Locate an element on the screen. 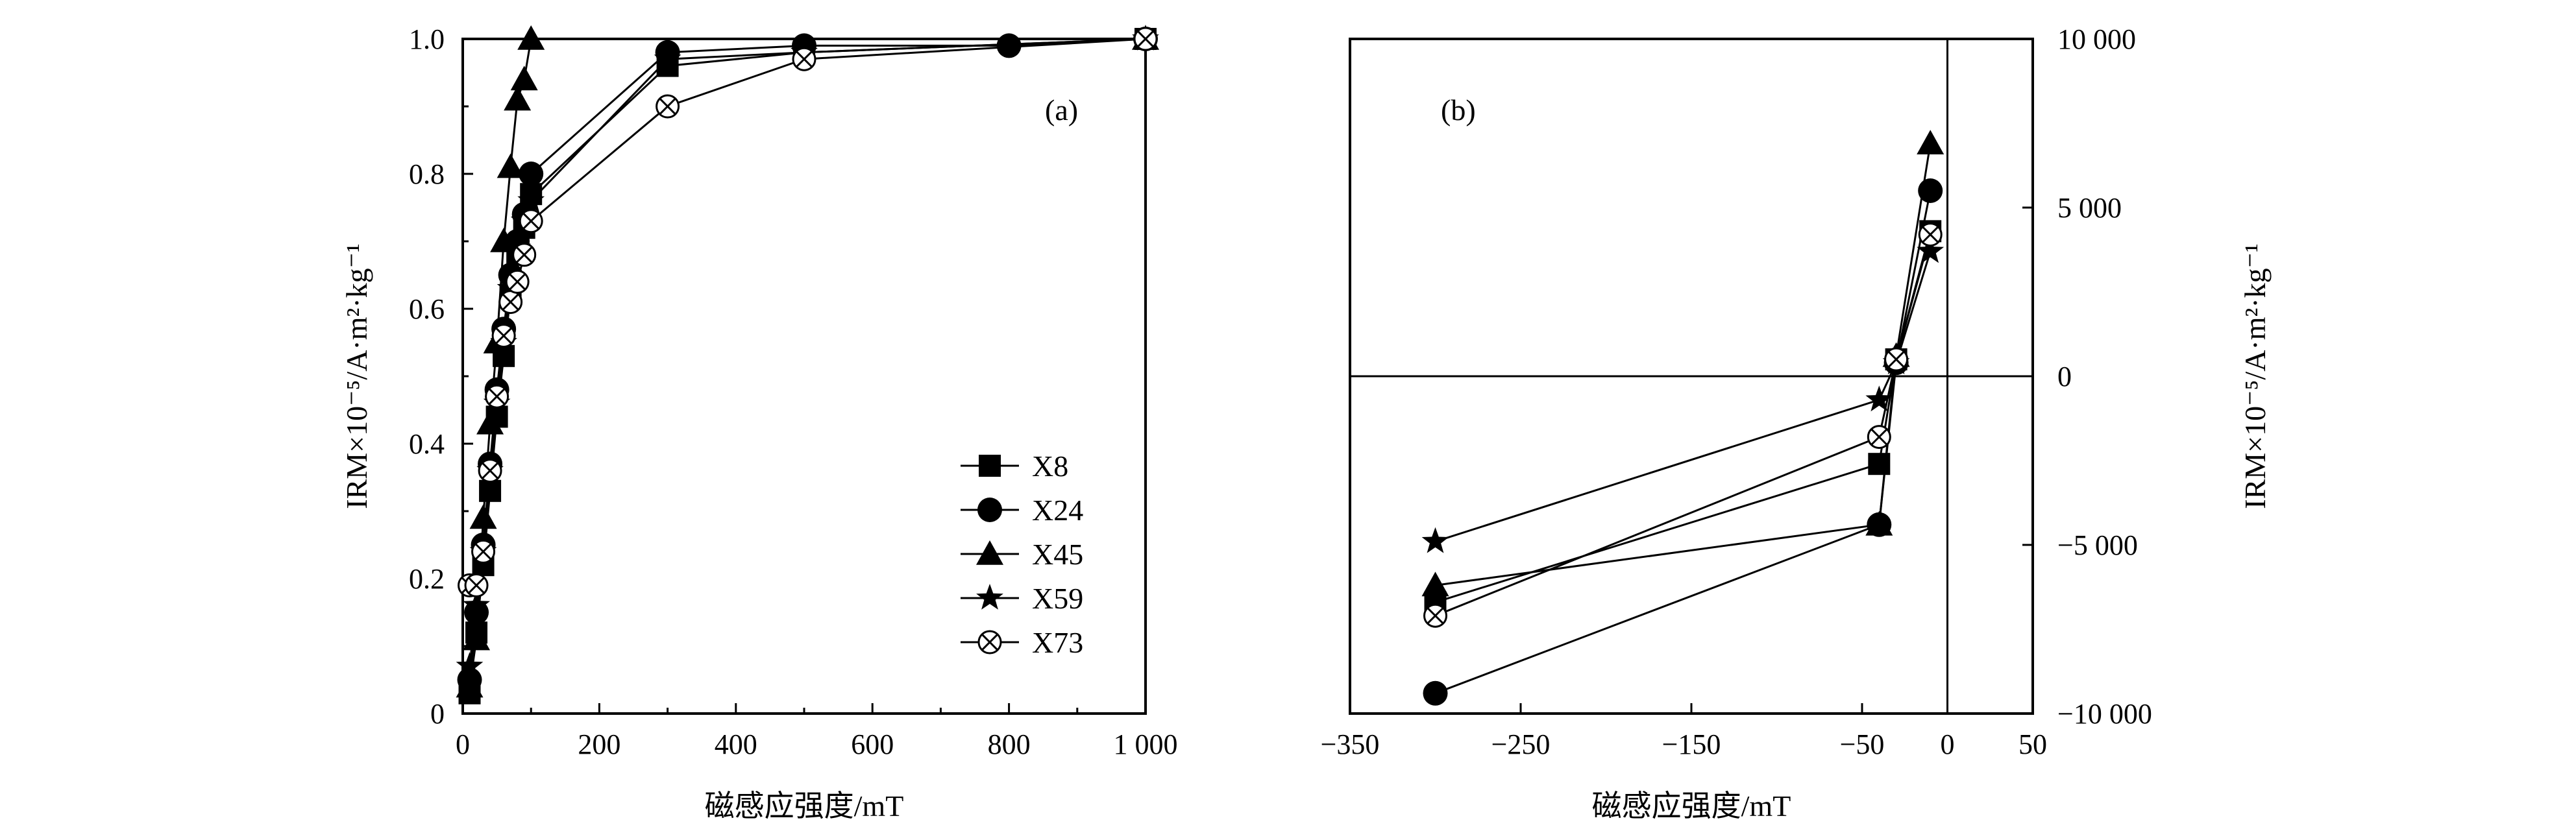  legend-item-x45: X45 is located at coordinates (1022, 554).